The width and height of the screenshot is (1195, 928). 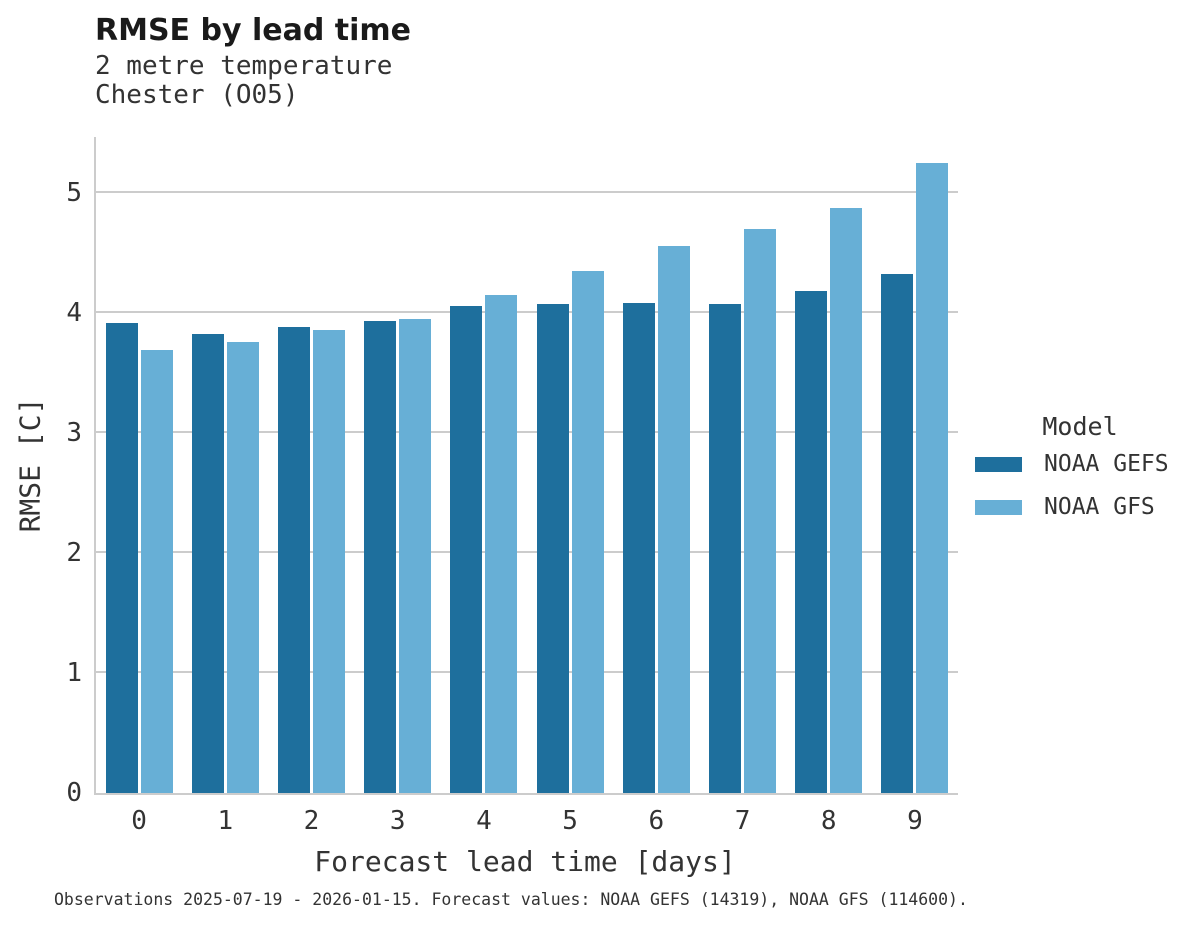 I want to click on bar-group-lead-8: 8, so click(x=829, y=485).